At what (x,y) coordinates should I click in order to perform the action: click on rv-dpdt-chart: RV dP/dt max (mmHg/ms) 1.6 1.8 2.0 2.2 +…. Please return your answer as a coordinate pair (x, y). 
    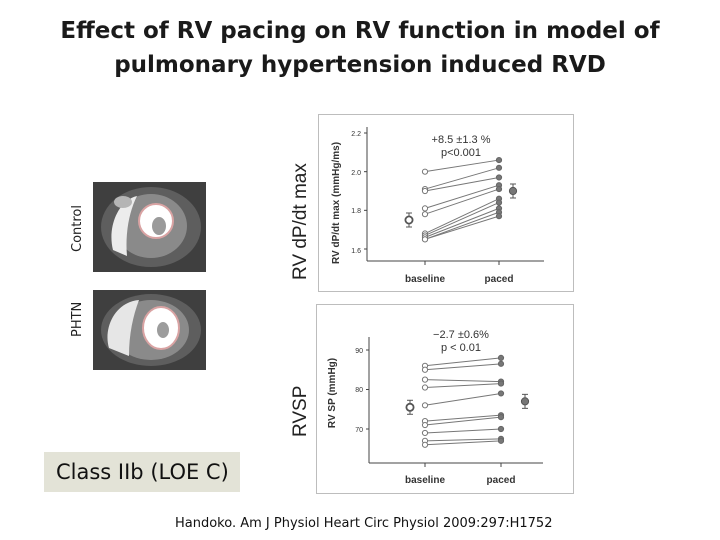
    Looking at the image, I should click on (437, 206).